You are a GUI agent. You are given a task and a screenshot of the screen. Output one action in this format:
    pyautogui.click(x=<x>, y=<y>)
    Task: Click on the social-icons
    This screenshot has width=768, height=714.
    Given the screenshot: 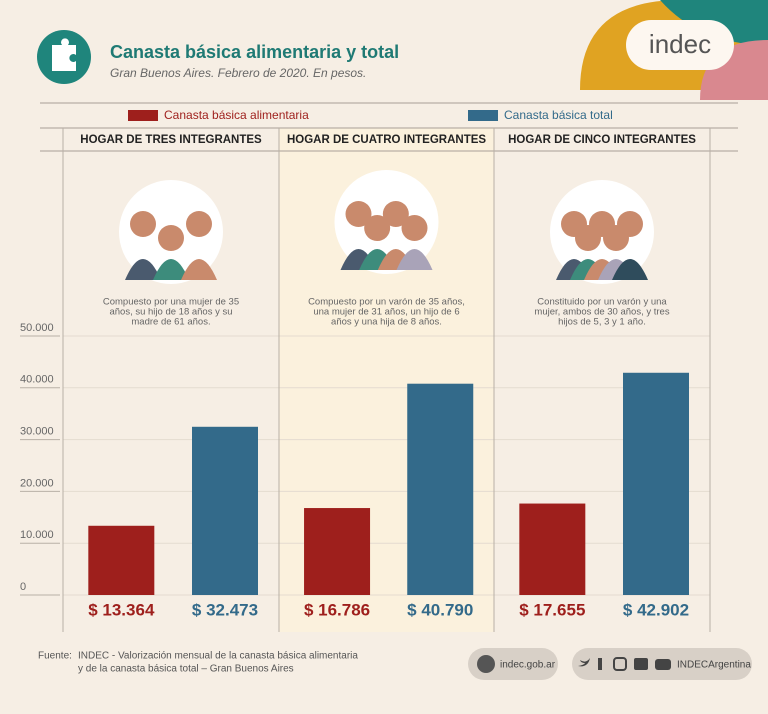 What is the action you would take?
    pyautogui.click(x=624, y=664)
    